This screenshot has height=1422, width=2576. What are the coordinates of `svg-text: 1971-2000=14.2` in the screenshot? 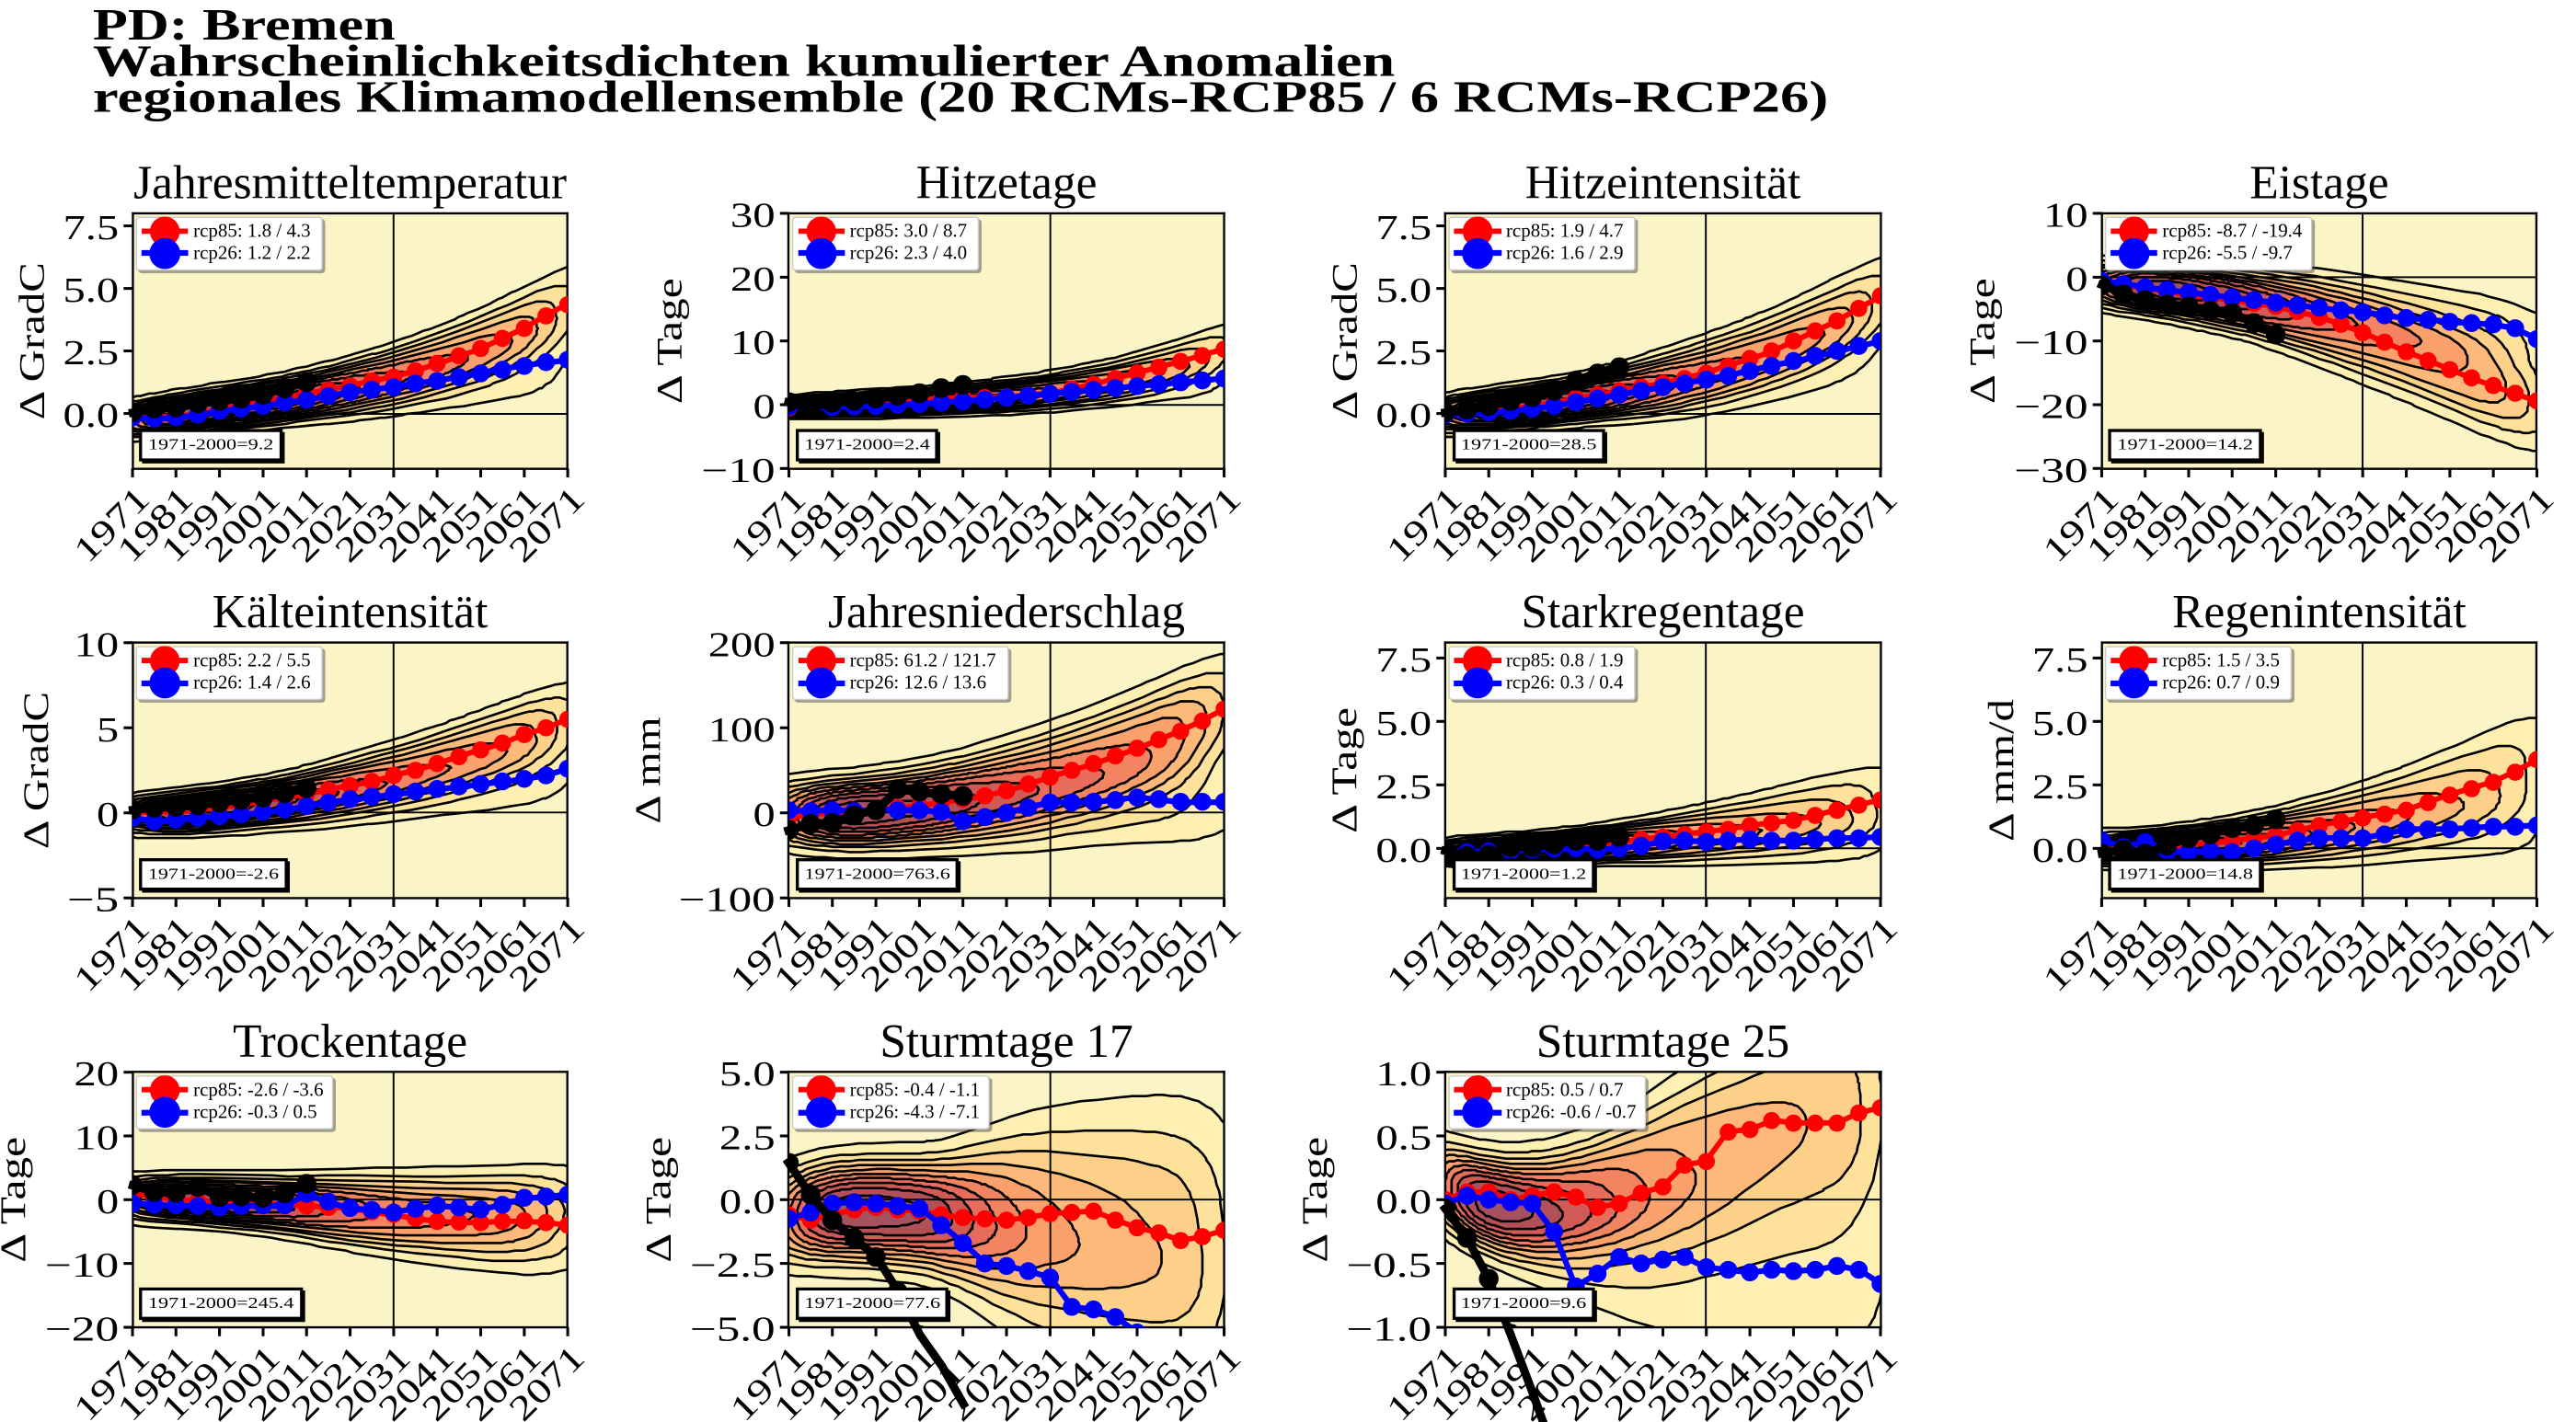 It's located at (2185, 444).